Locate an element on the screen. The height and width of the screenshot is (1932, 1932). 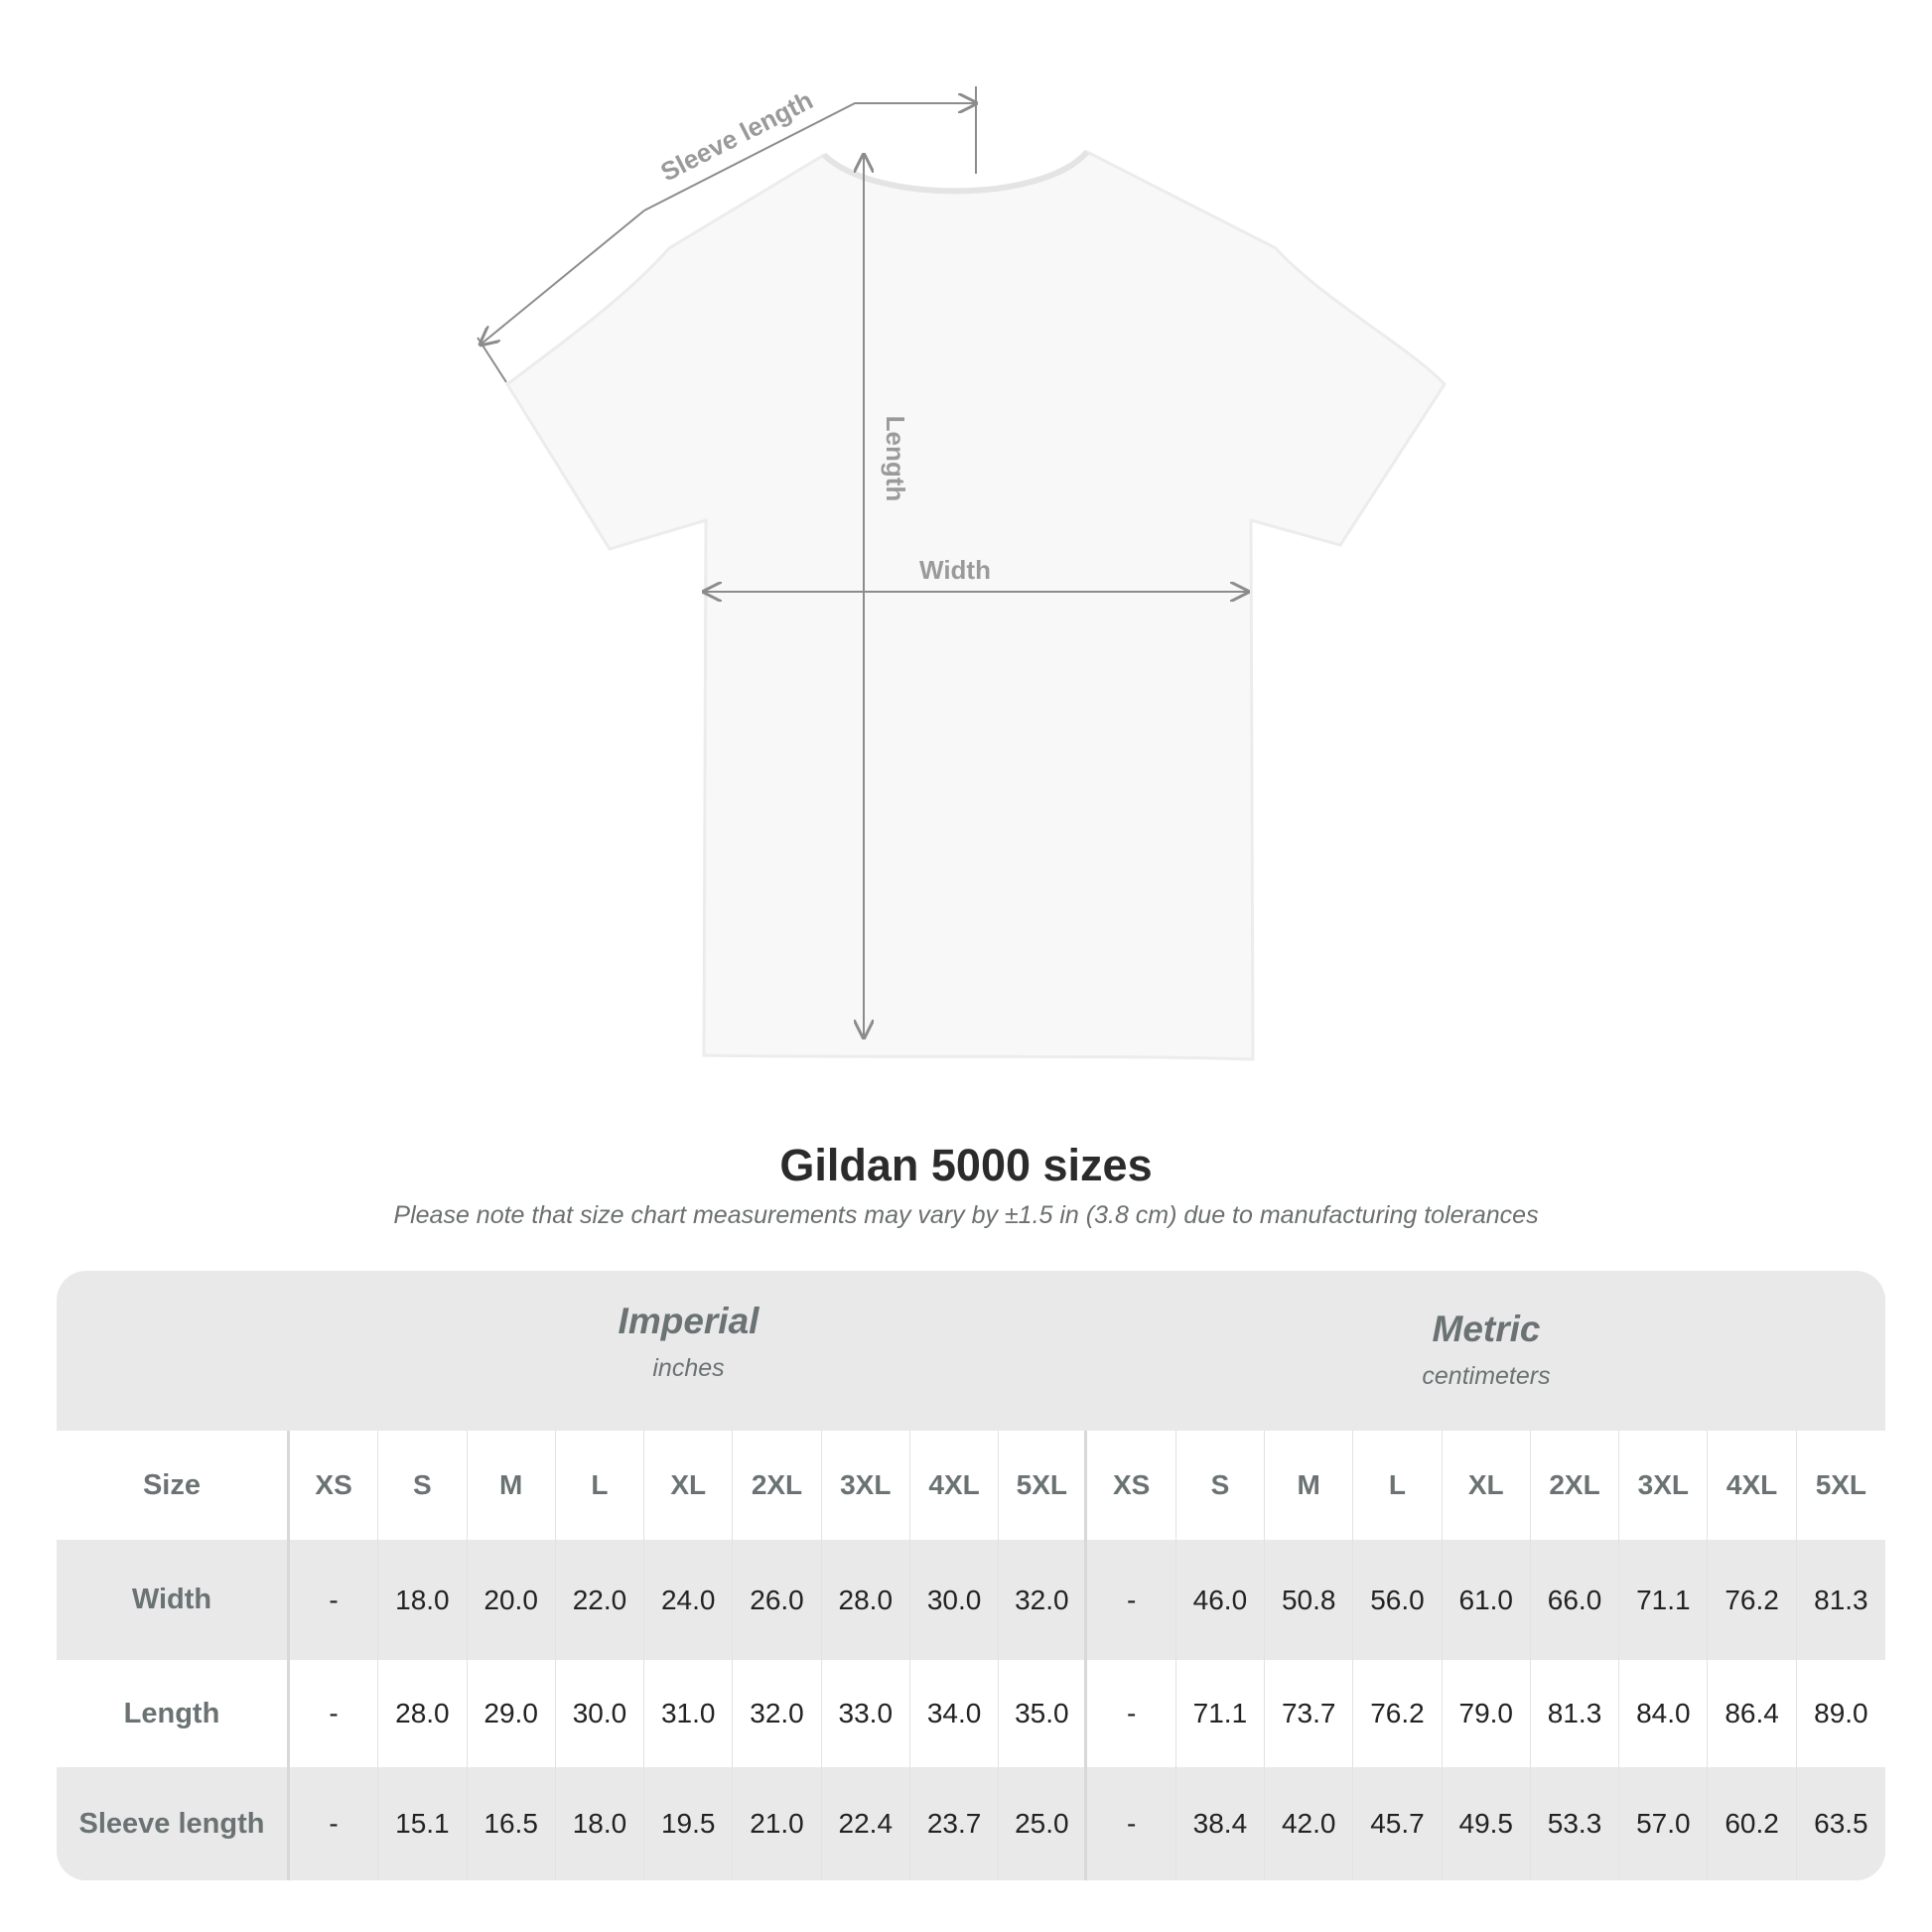
metric-cell: 45.7 is located at coordinates (1398, 1823).